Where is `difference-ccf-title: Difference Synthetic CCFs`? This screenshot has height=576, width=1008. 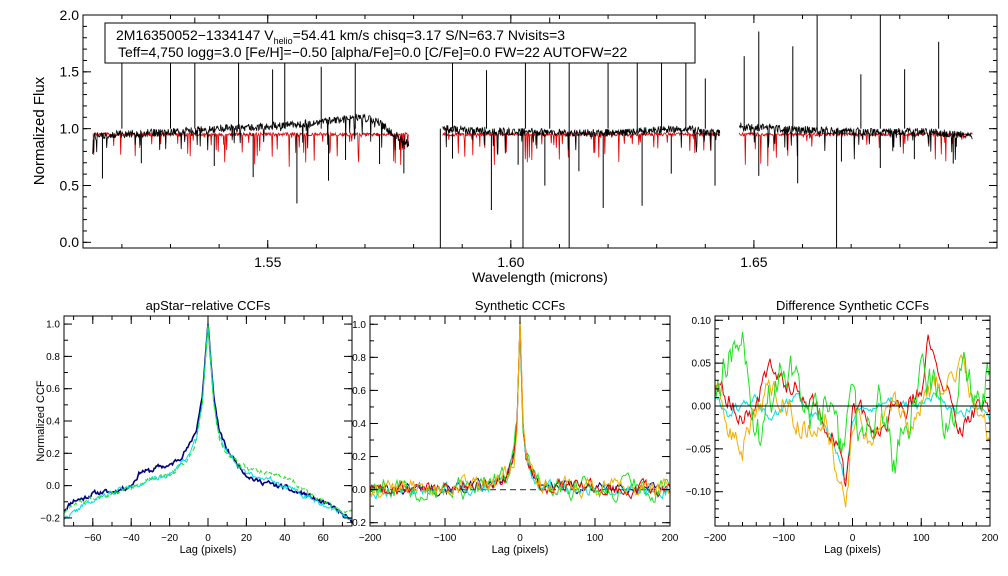 difference-ccf-title: Difference Synthetic CCFs is located at coordinates (852, 305).